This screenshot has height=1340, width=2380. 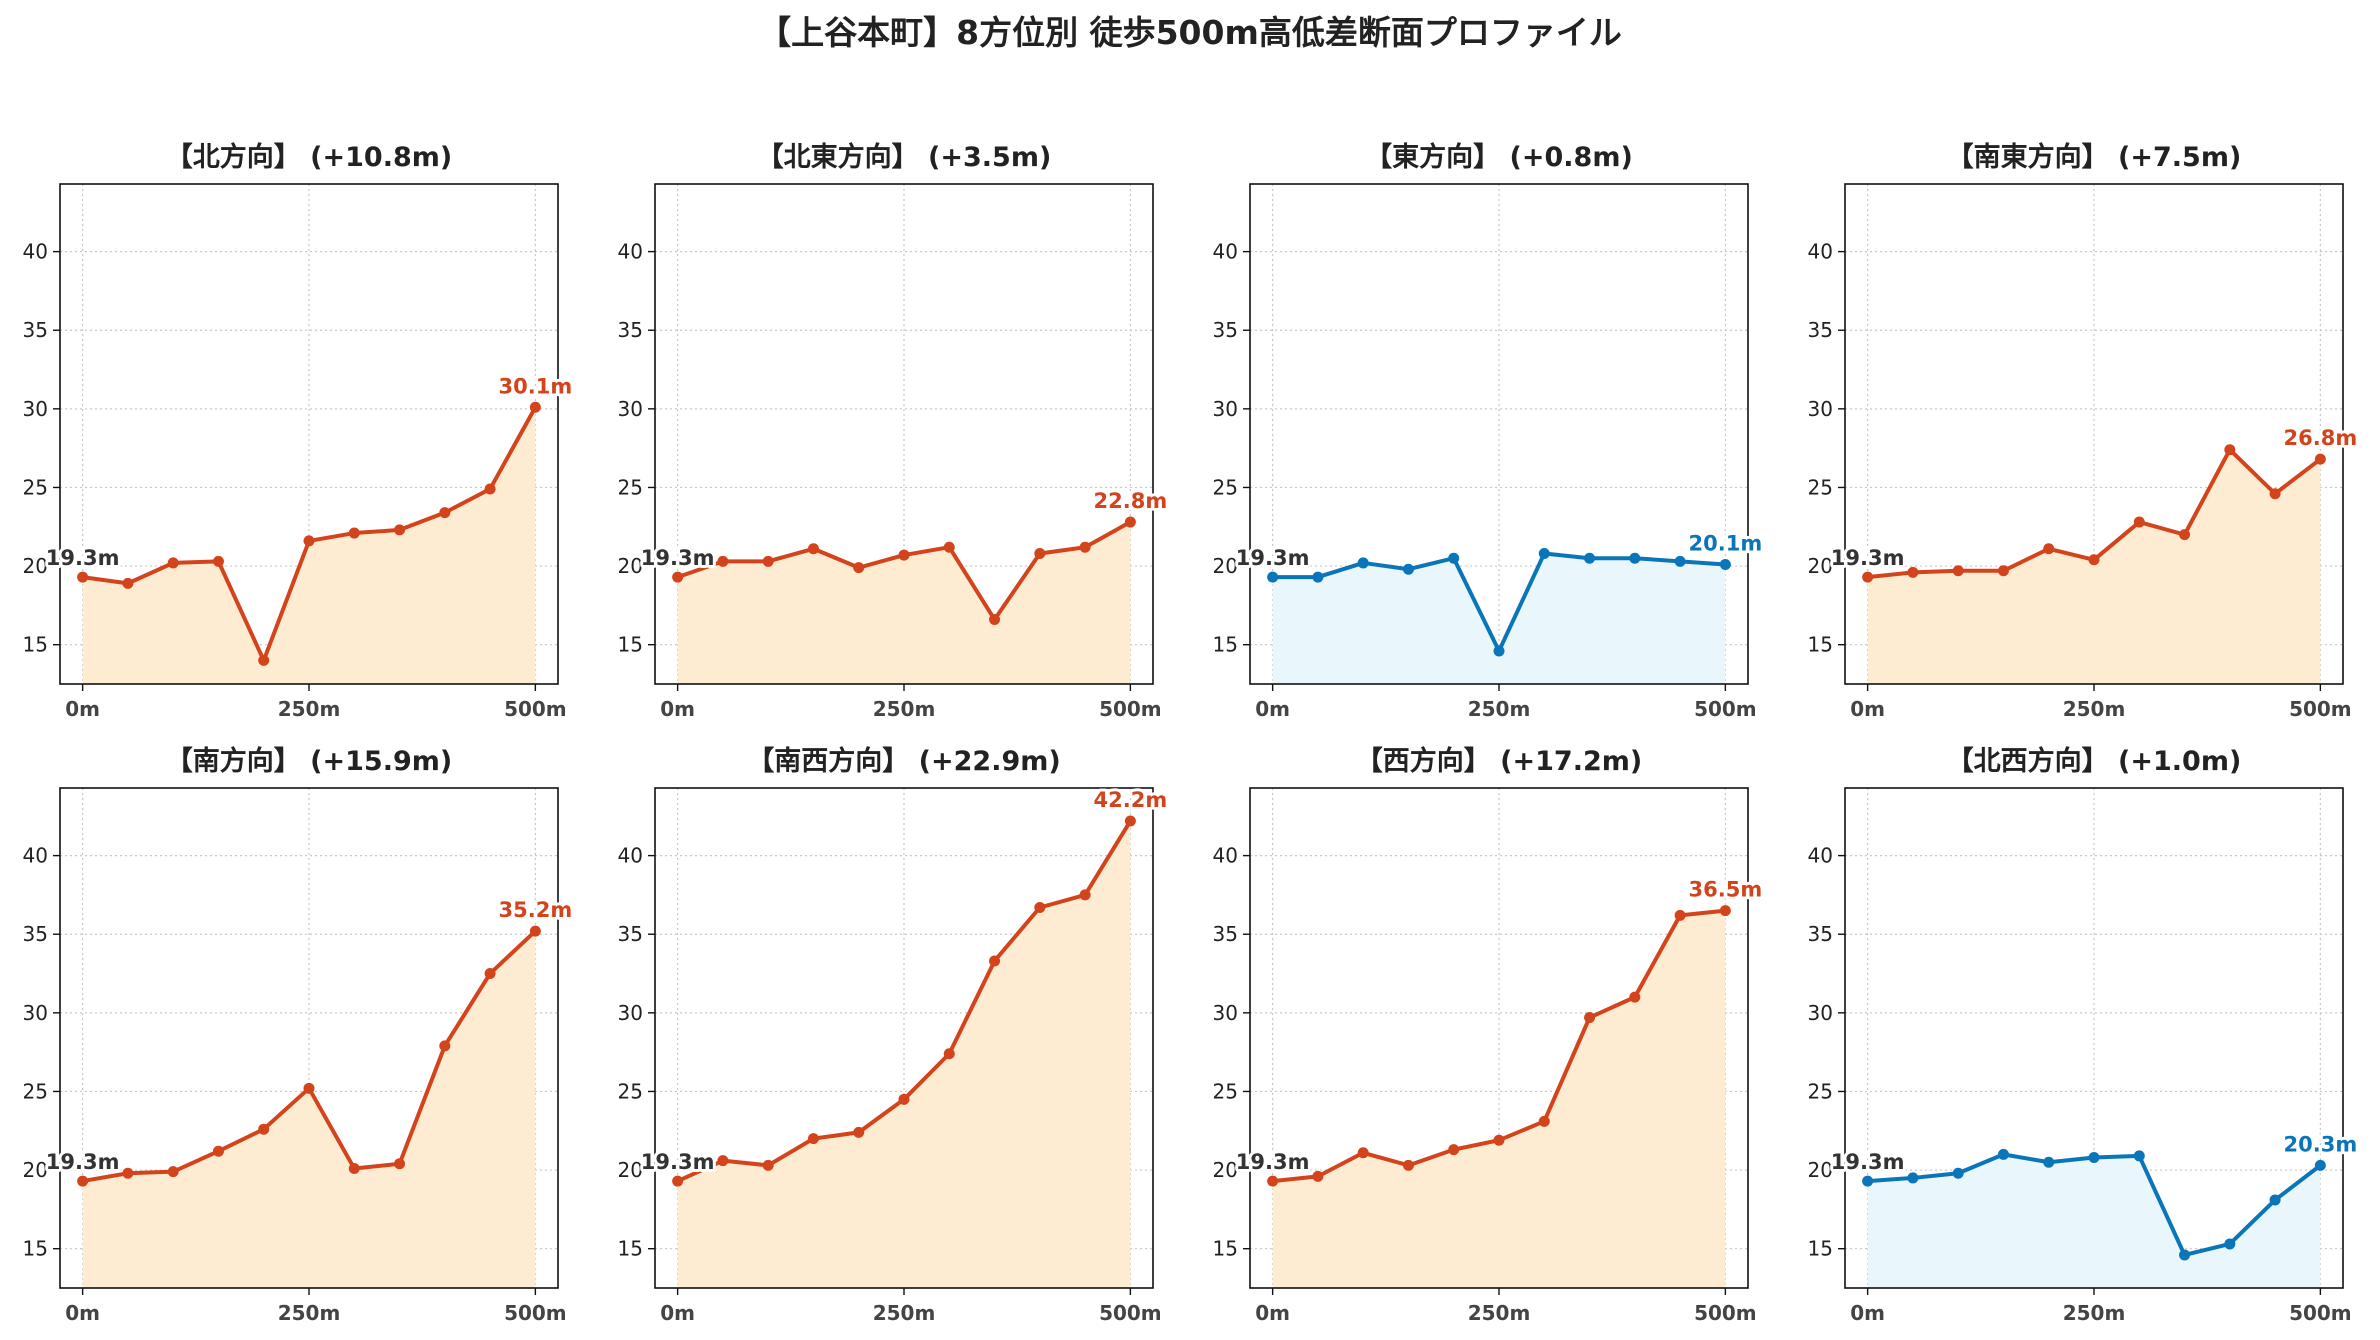 I want to click on panel-title: 【西方向】 (+17.2m), so click(x=1499, y=761).